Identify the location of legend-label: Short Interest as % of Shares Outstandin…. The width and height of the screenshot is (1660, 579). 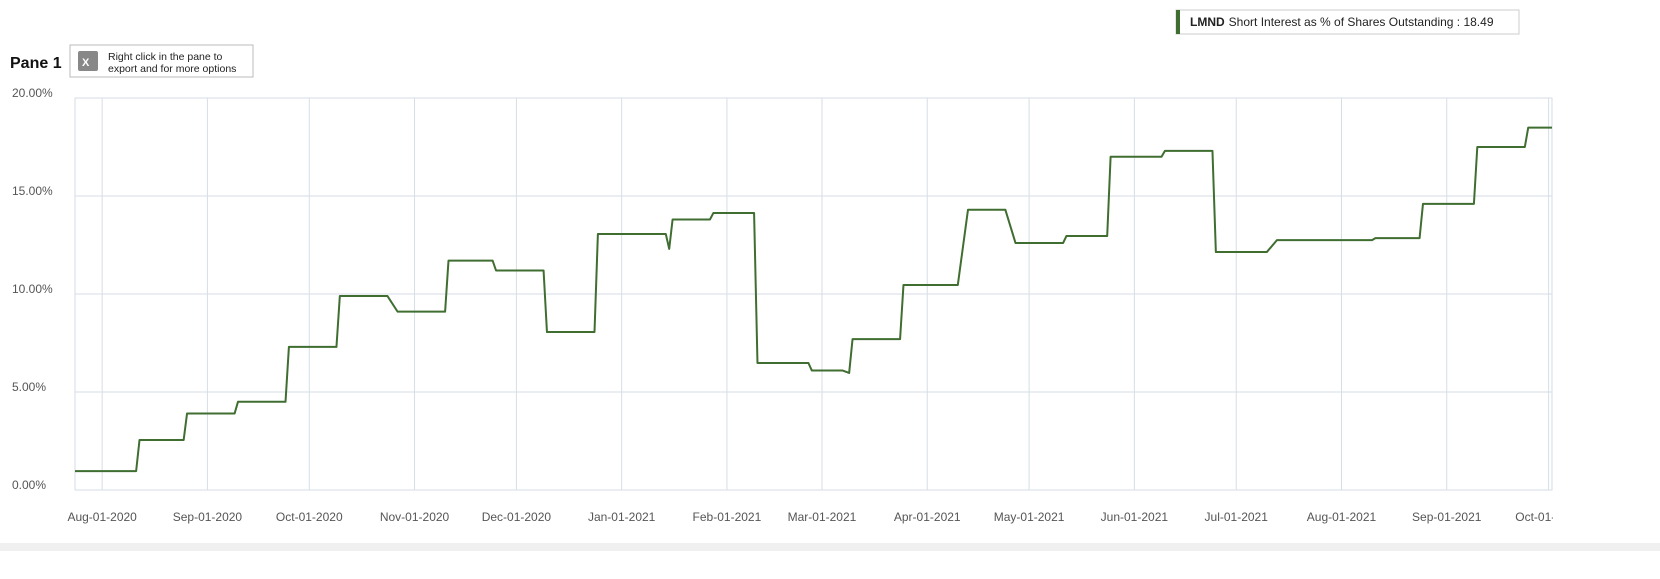
(1361, 22).